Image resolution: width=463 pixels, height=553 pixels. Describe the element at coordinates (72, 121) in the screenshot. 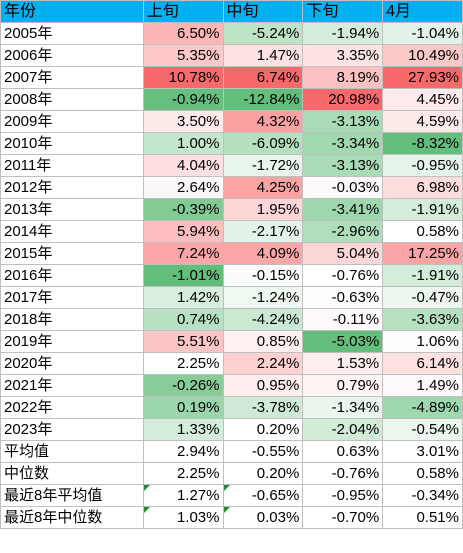

I see `year-cell: 2009年` at that location.